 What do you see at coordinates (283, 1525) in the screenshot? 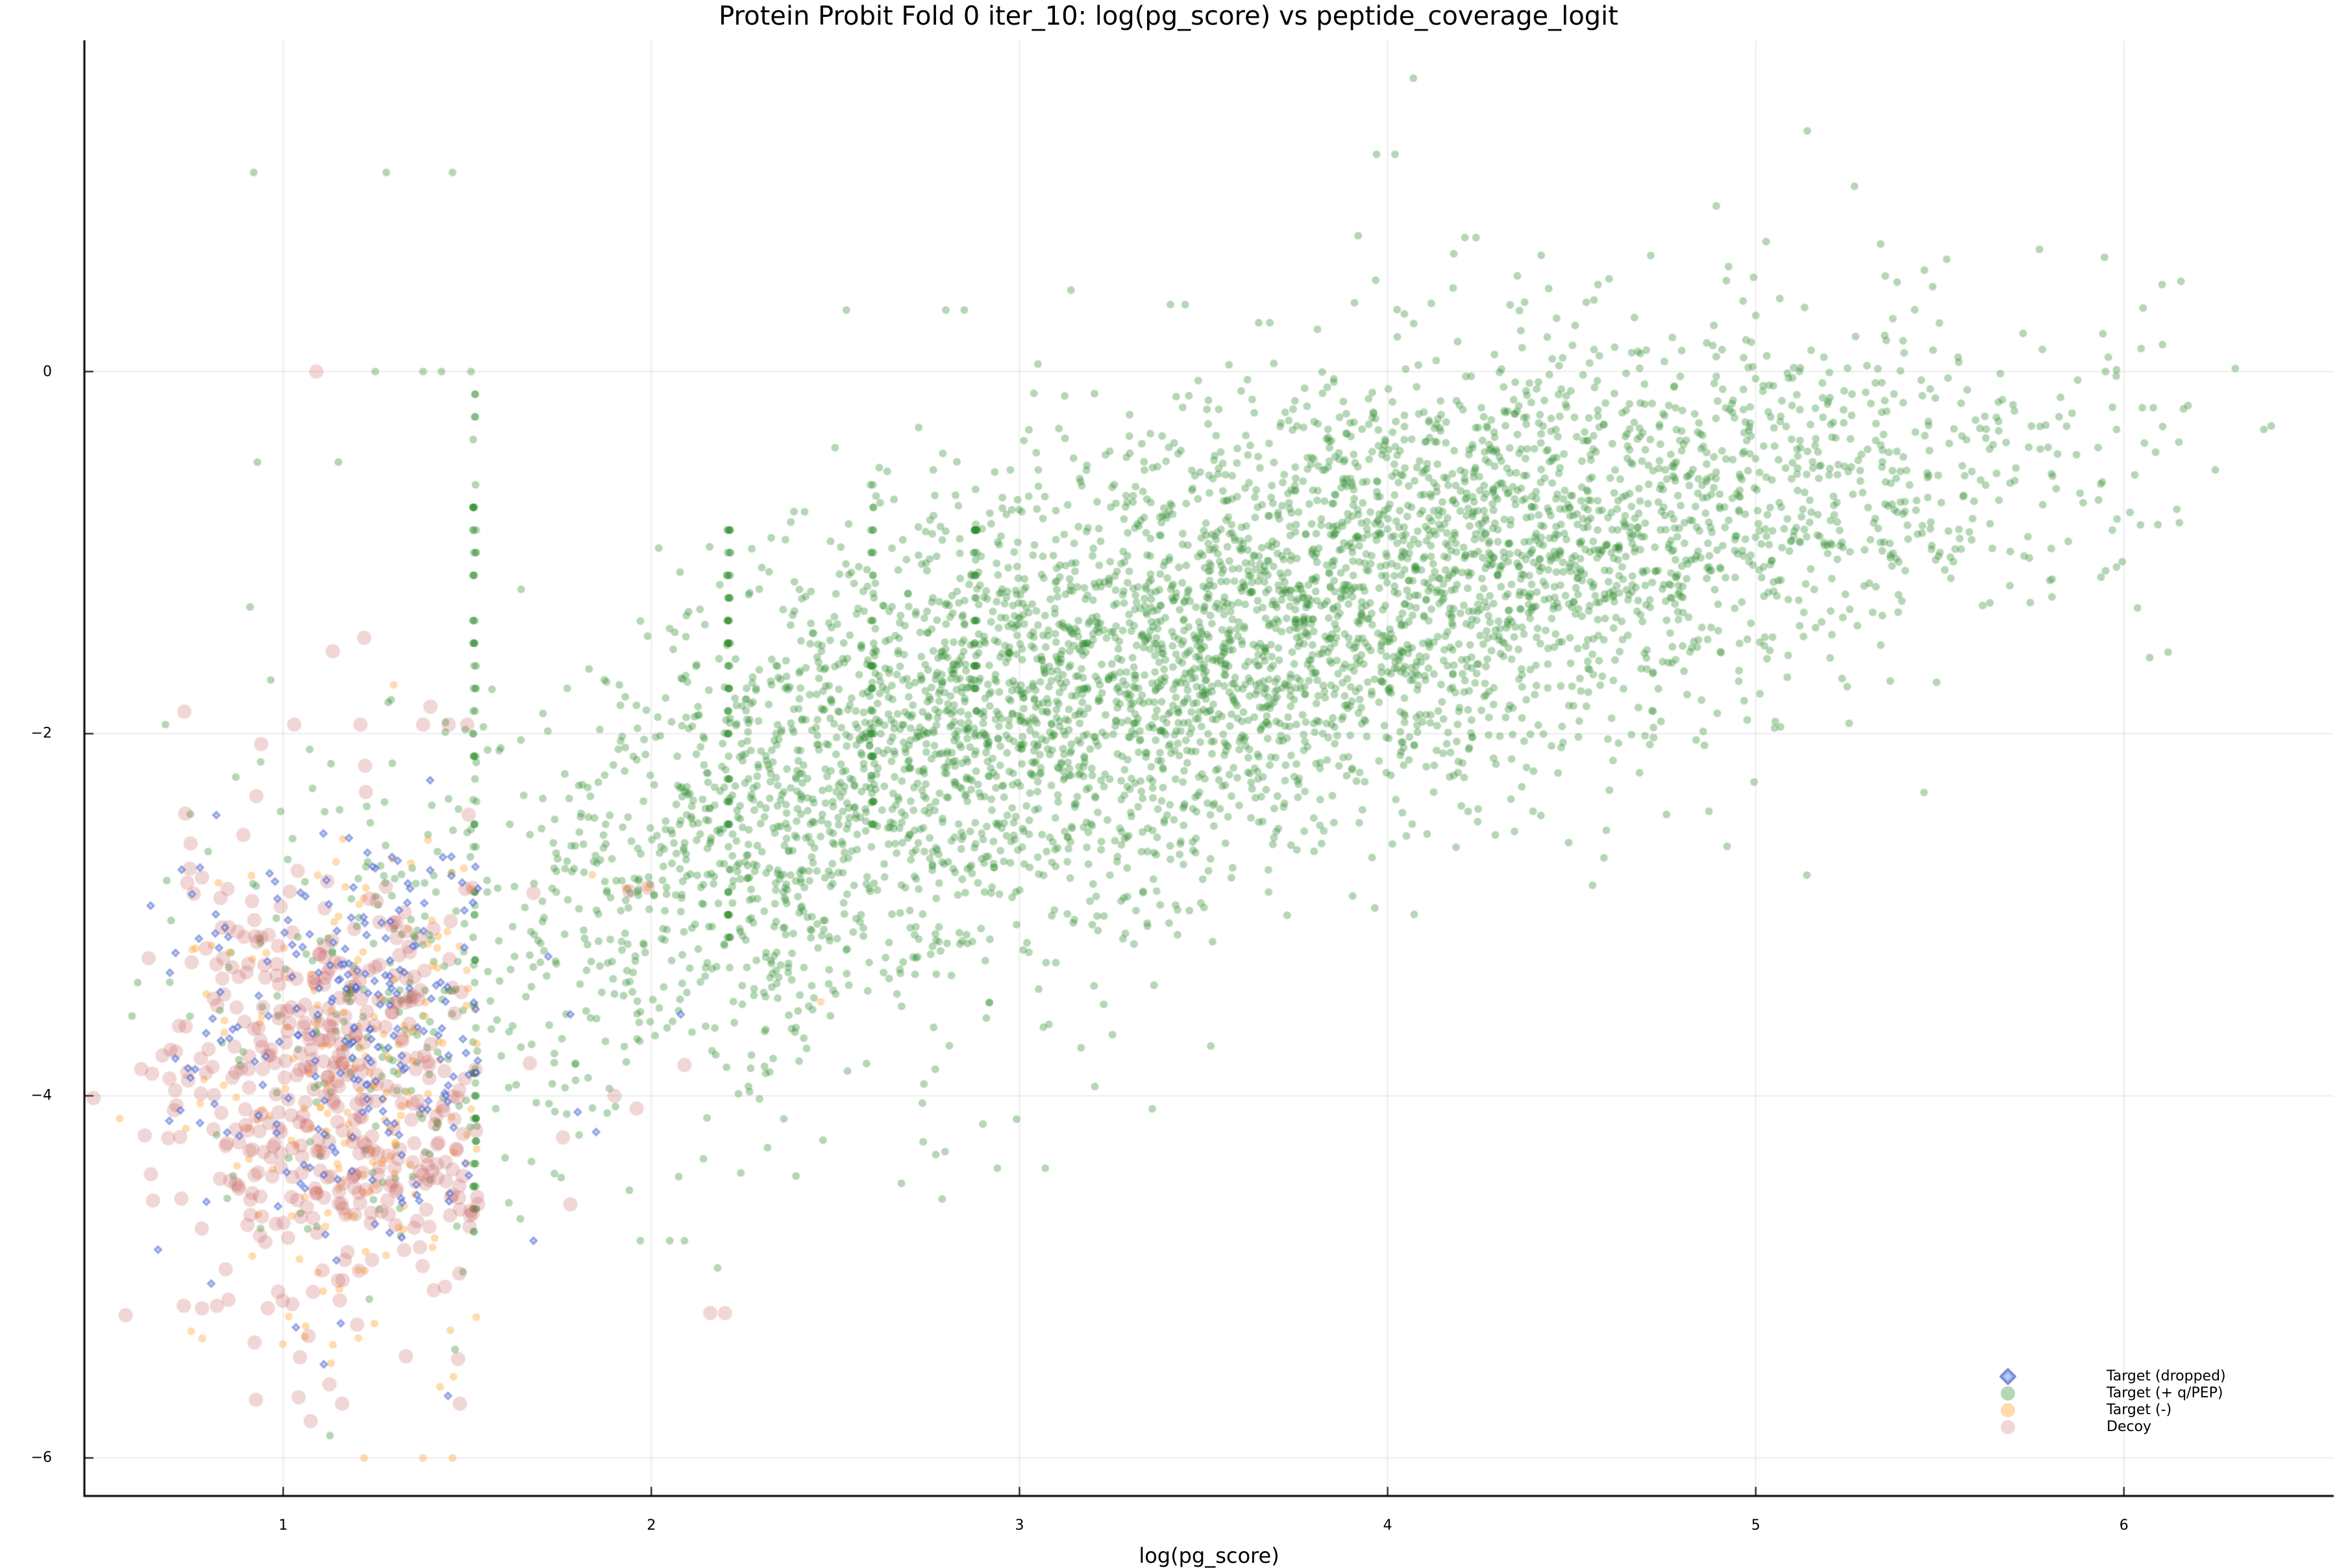
I see `x-tick-label: 1` at bounding box center [283, 1525].